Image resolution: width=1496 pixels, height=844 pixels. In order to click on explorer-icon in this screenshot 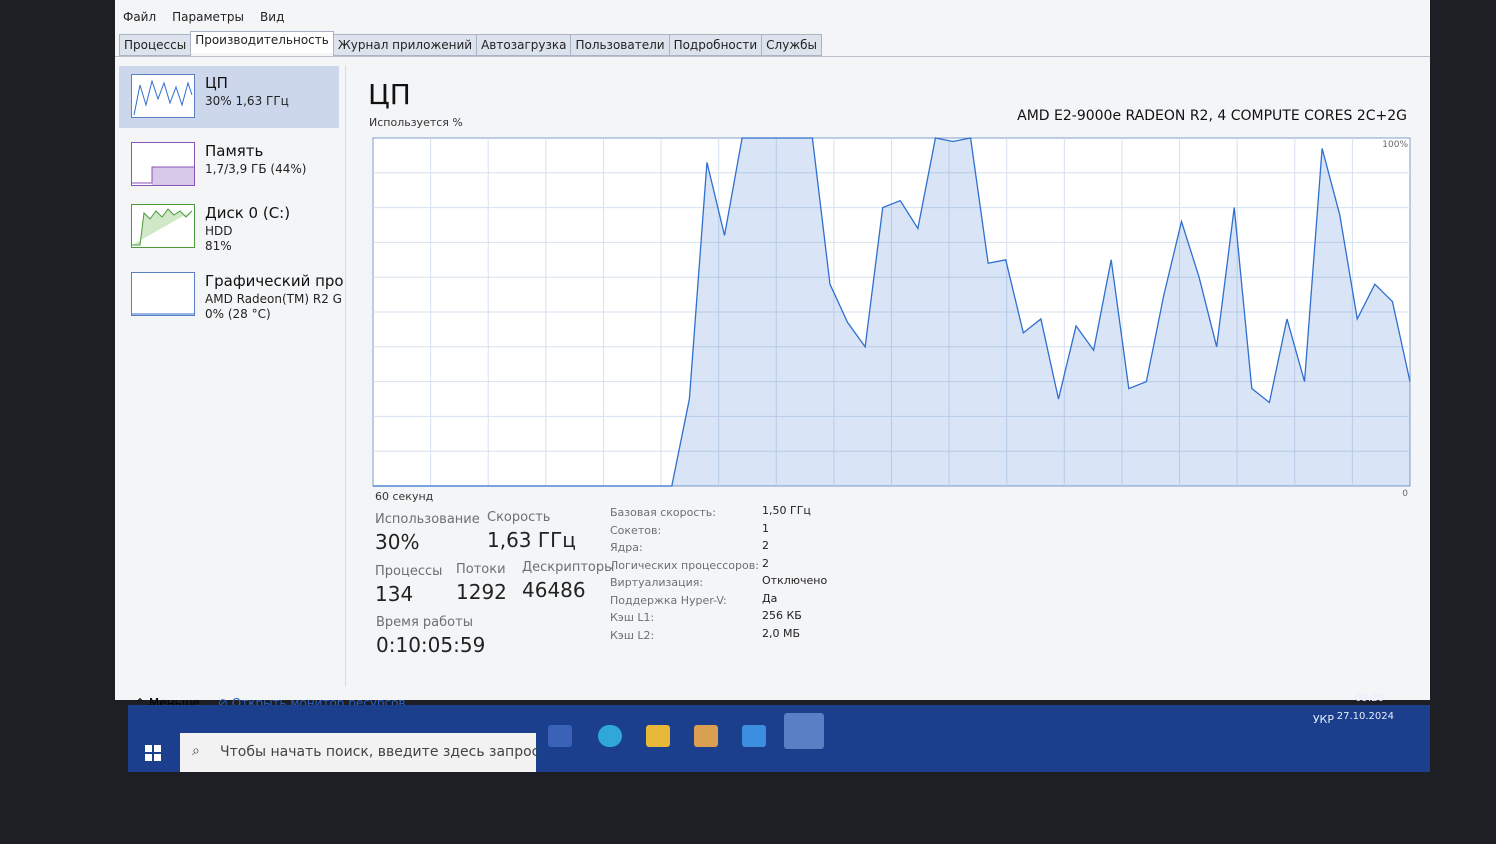, I will do `click(658, 736)`.